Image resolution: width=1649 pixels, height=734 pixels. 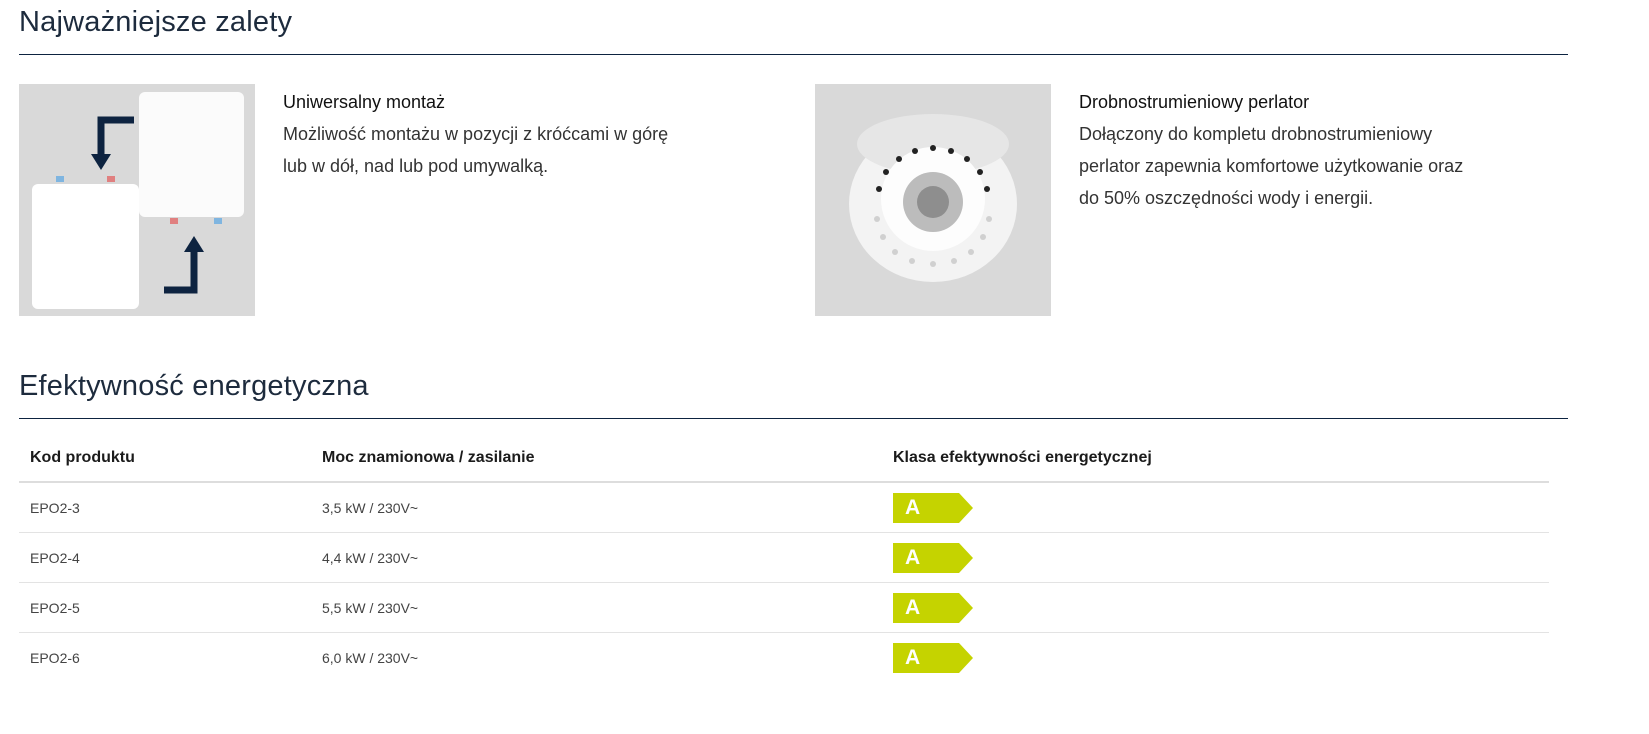 I want to click on table-row: EPO2-6 6,0 kW / 230V~ A, so click(x=784, y=658).